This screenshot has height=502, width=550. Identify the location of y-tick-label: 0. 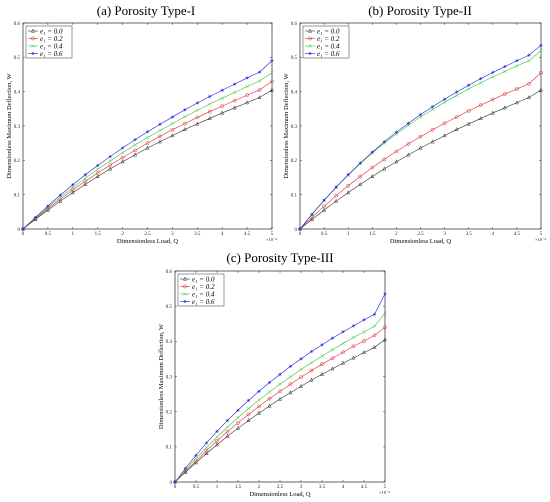
(19, 230).